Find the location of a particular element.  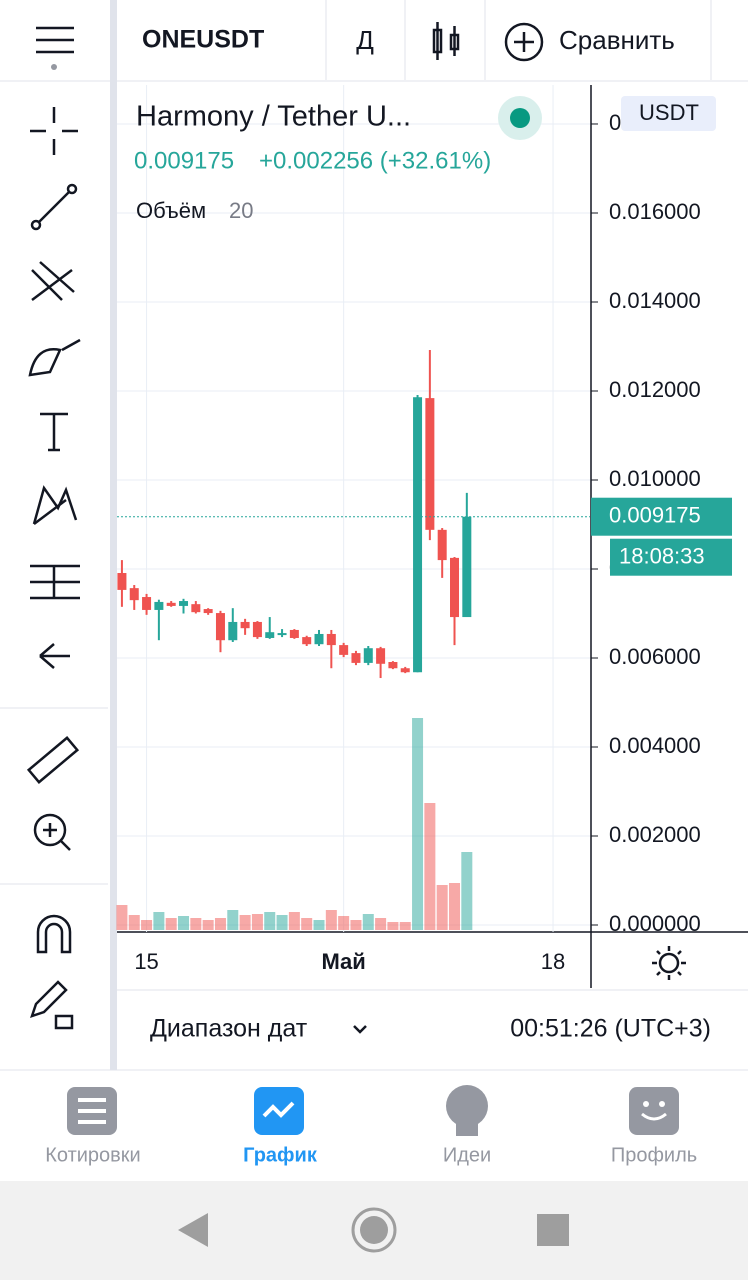

nav-bar is located at coordinates (374, 1125).